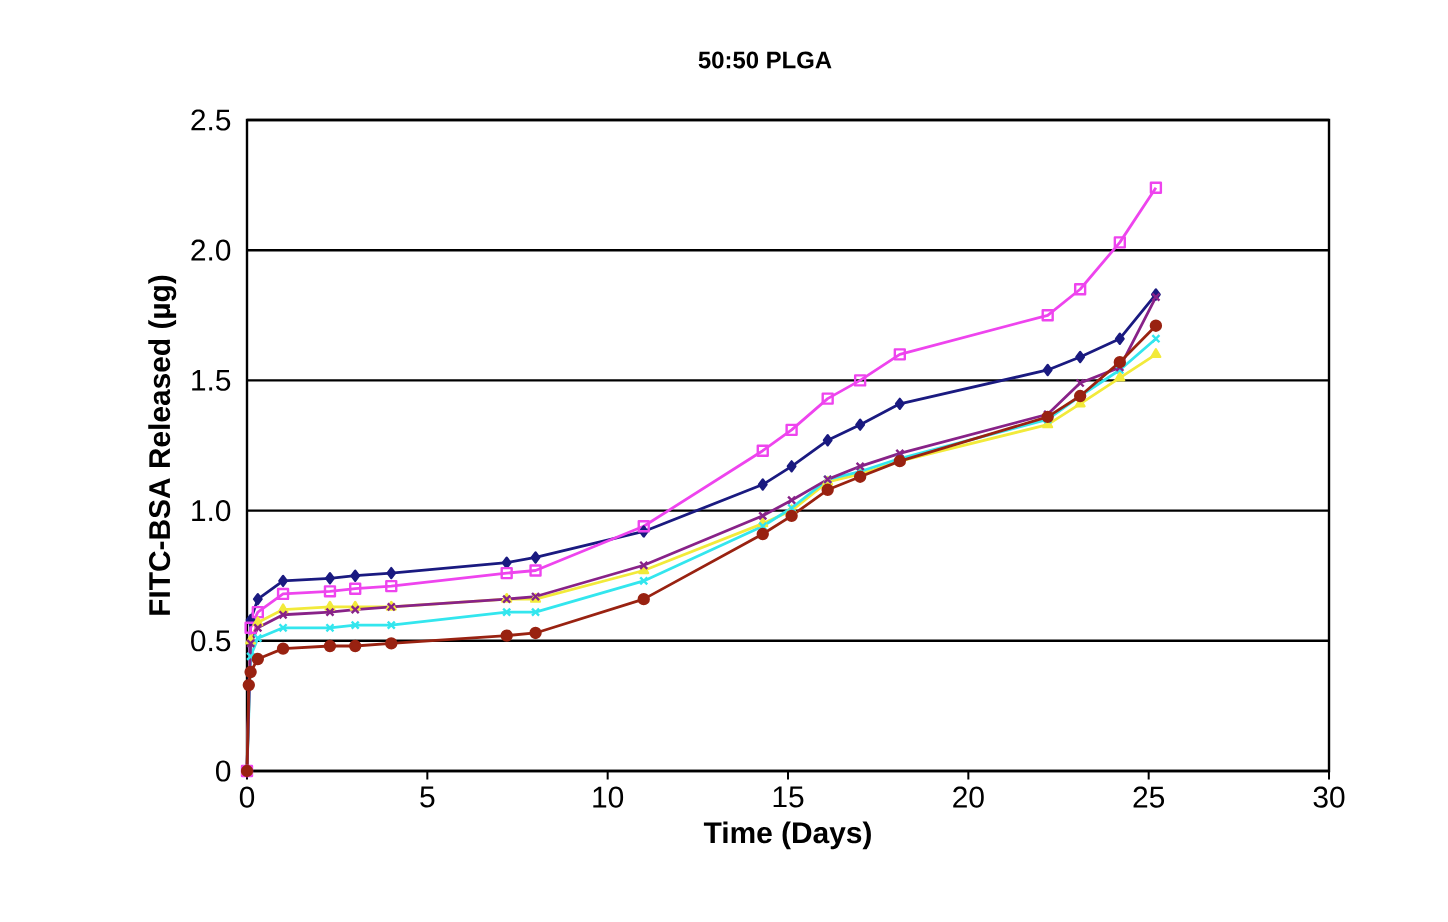 Image resolution: width=1448 pixels, height=922 pixels. What do you see at coordinates (968, 797) in the screenshot?
I see `x-tick-label: 20` at bounding box center [968, 797].